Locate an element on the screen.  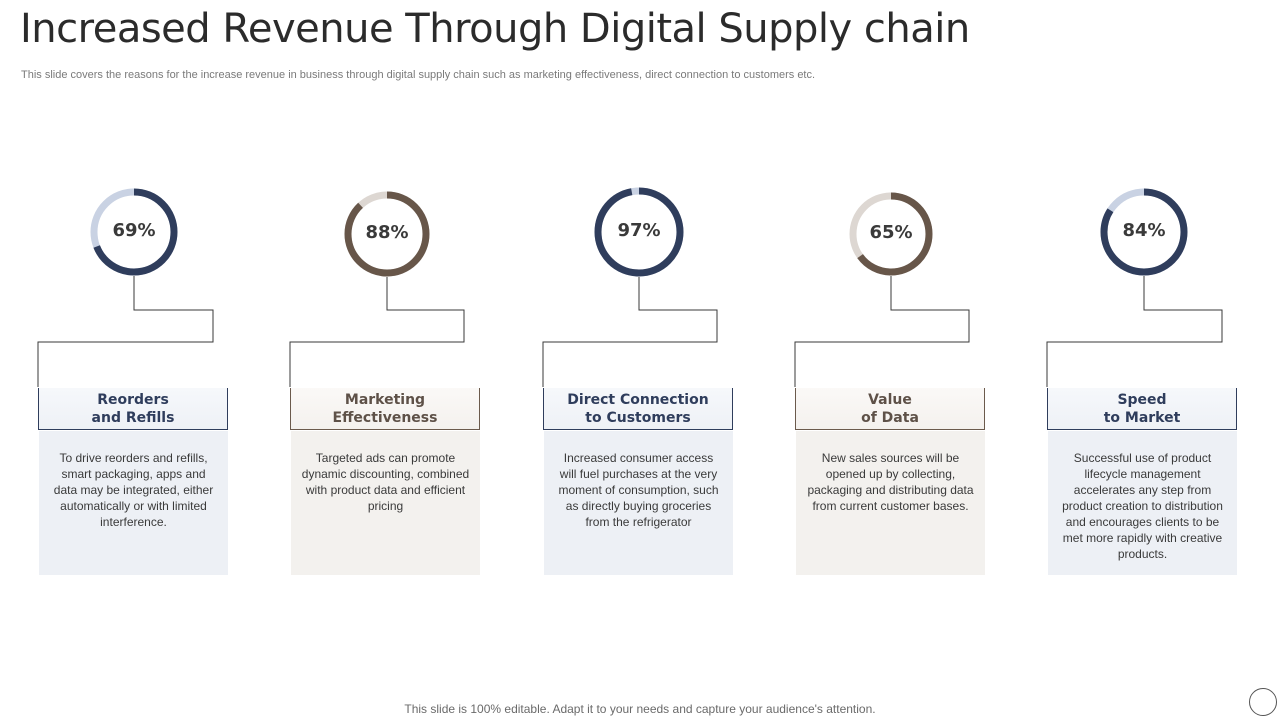
card-heading-text: Marketing Effectiveness is located at coordinates (385, 408).